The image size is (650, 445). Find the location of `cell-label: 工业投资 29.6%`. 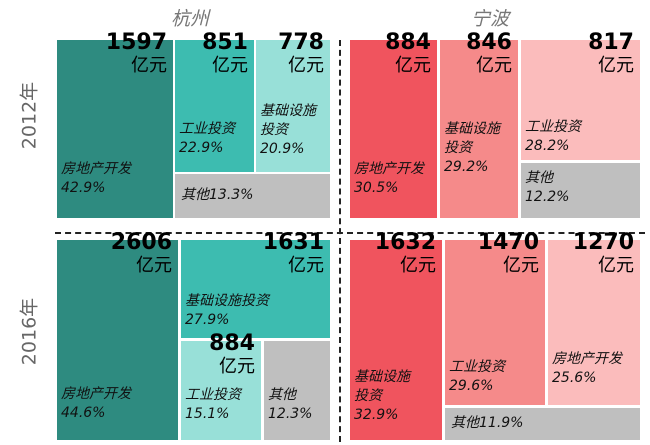

cell-label: 工业投资 29.6% is located at coordinates (494, 377).